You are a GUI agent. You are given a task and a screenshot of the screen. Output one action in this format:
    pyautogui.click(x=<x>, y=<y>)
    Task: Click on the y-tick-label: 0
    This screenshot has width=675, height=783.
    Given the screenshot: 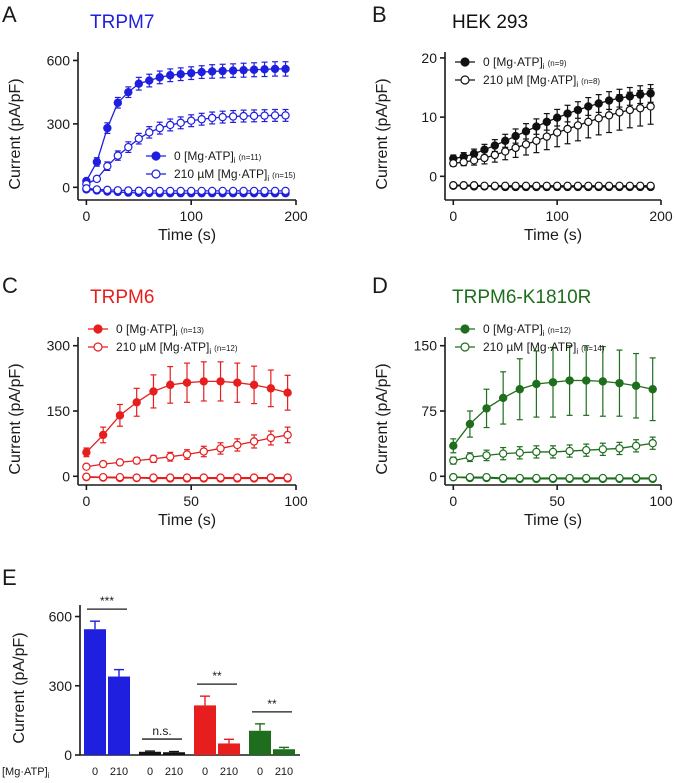 What is the action you would take?
    pyautogui.click(x=433, y=176)
    